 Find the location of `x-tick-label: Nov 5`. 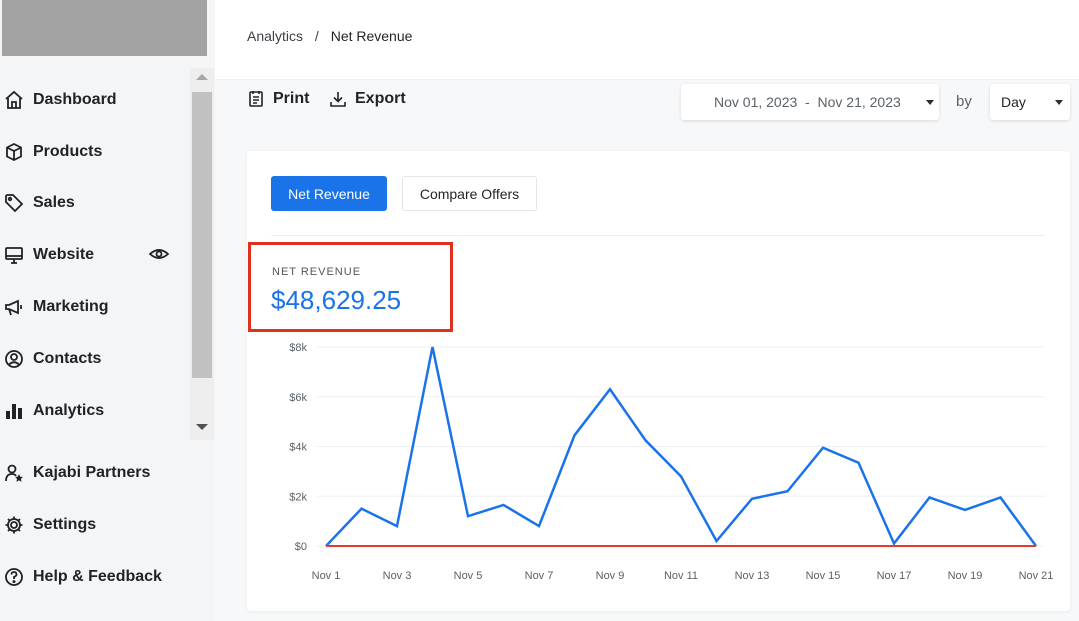

x-tick-label: Nov 5 is located at coordinates (468, 576).